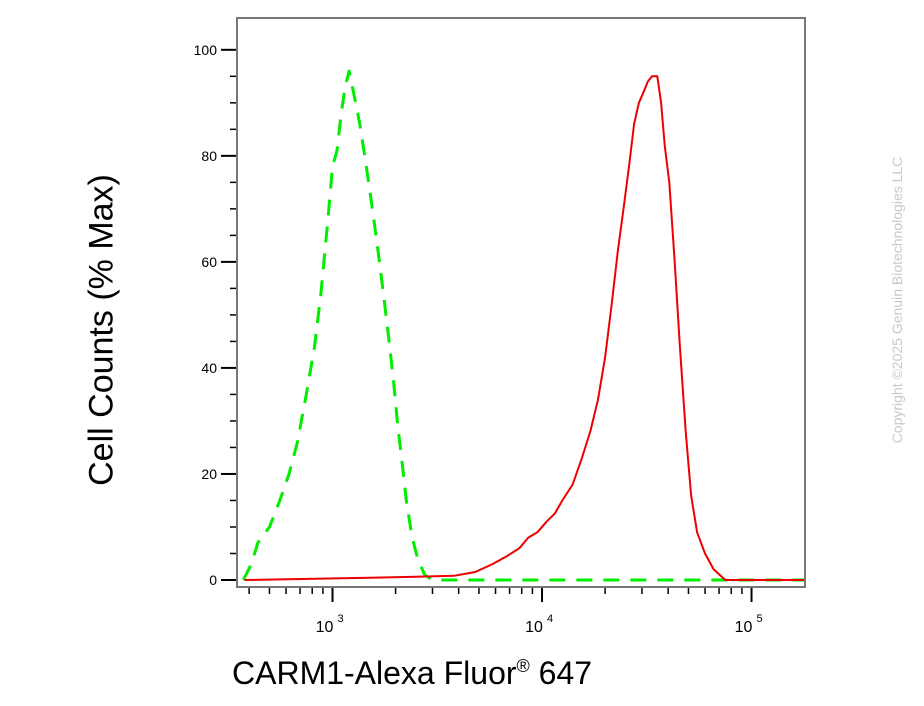 The image size is (924, 706). I want to click on y-tick-label: 100, so click(206, 50).